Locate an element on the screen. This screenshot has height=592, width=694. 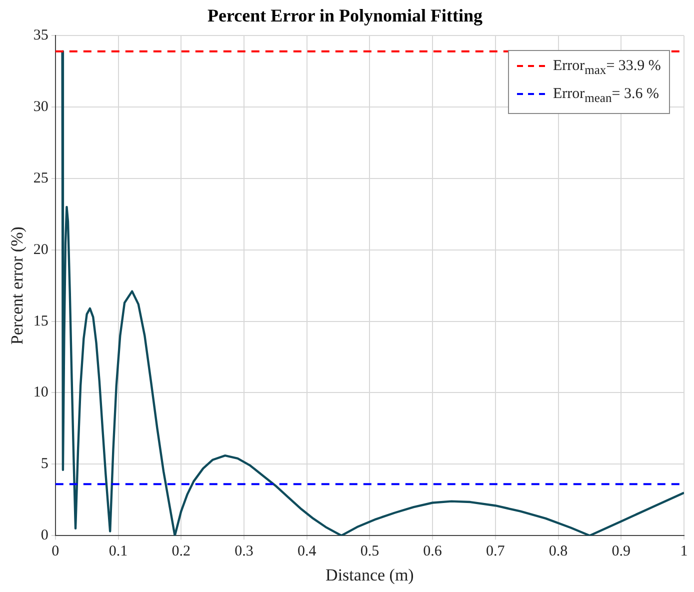
x-tick-label: 0.2 is located at coordinates (181, 552).